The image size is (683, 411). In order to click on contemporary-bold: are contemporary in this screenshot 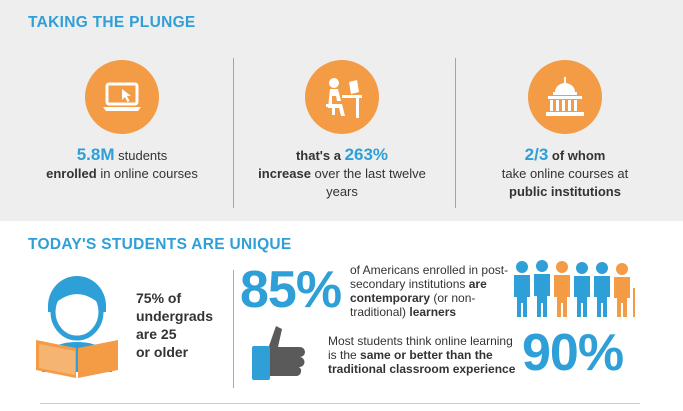, I will do `click(418, 291)`.